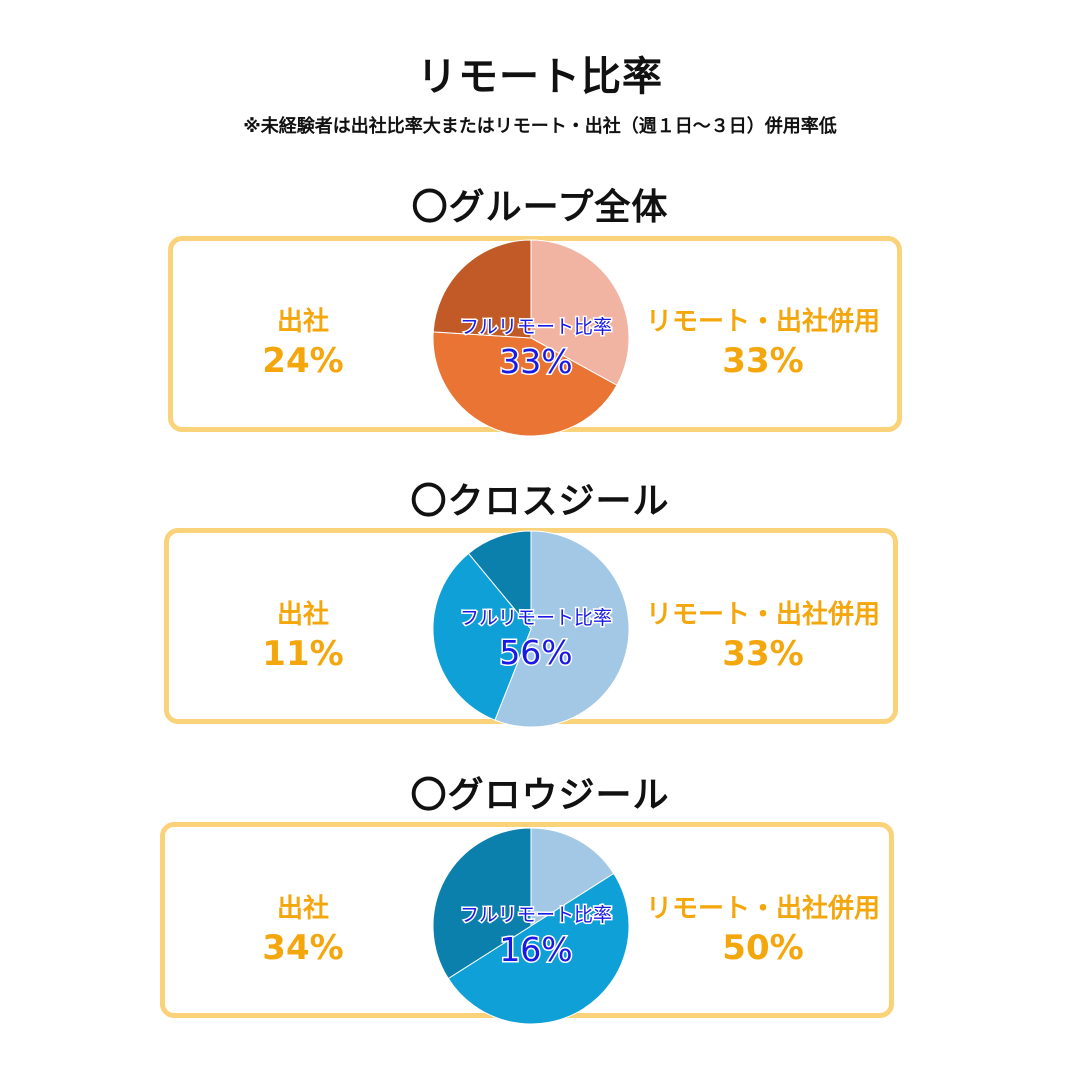  I want to click on left-stat-crosszeal: 出社 11%, so click(303, 637).